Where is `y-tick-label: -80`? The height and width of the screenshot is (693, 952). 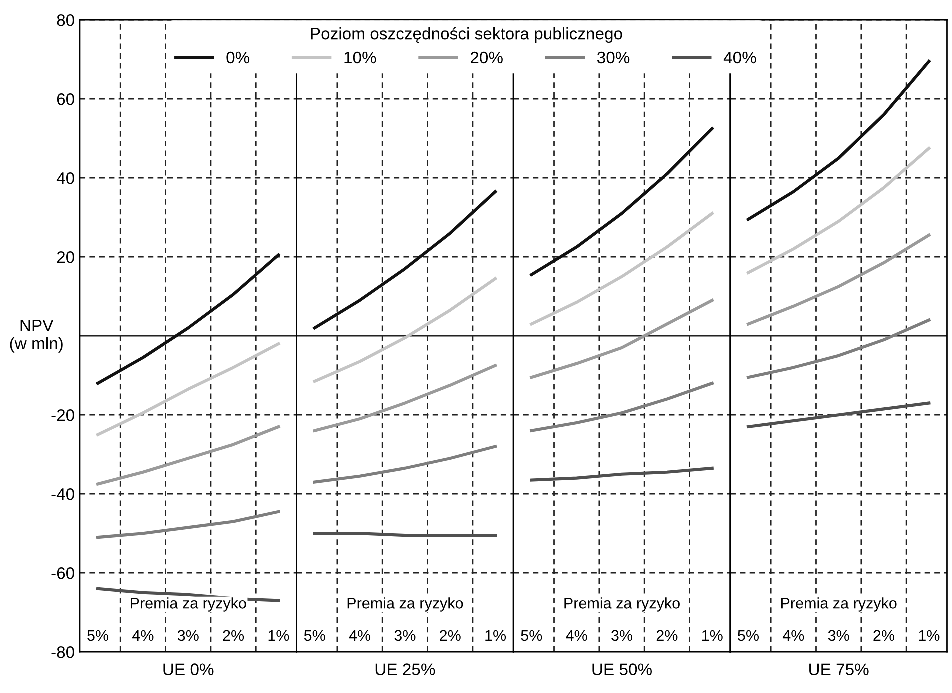 y-tick-label: -80 is located at coordinates (63, 652).